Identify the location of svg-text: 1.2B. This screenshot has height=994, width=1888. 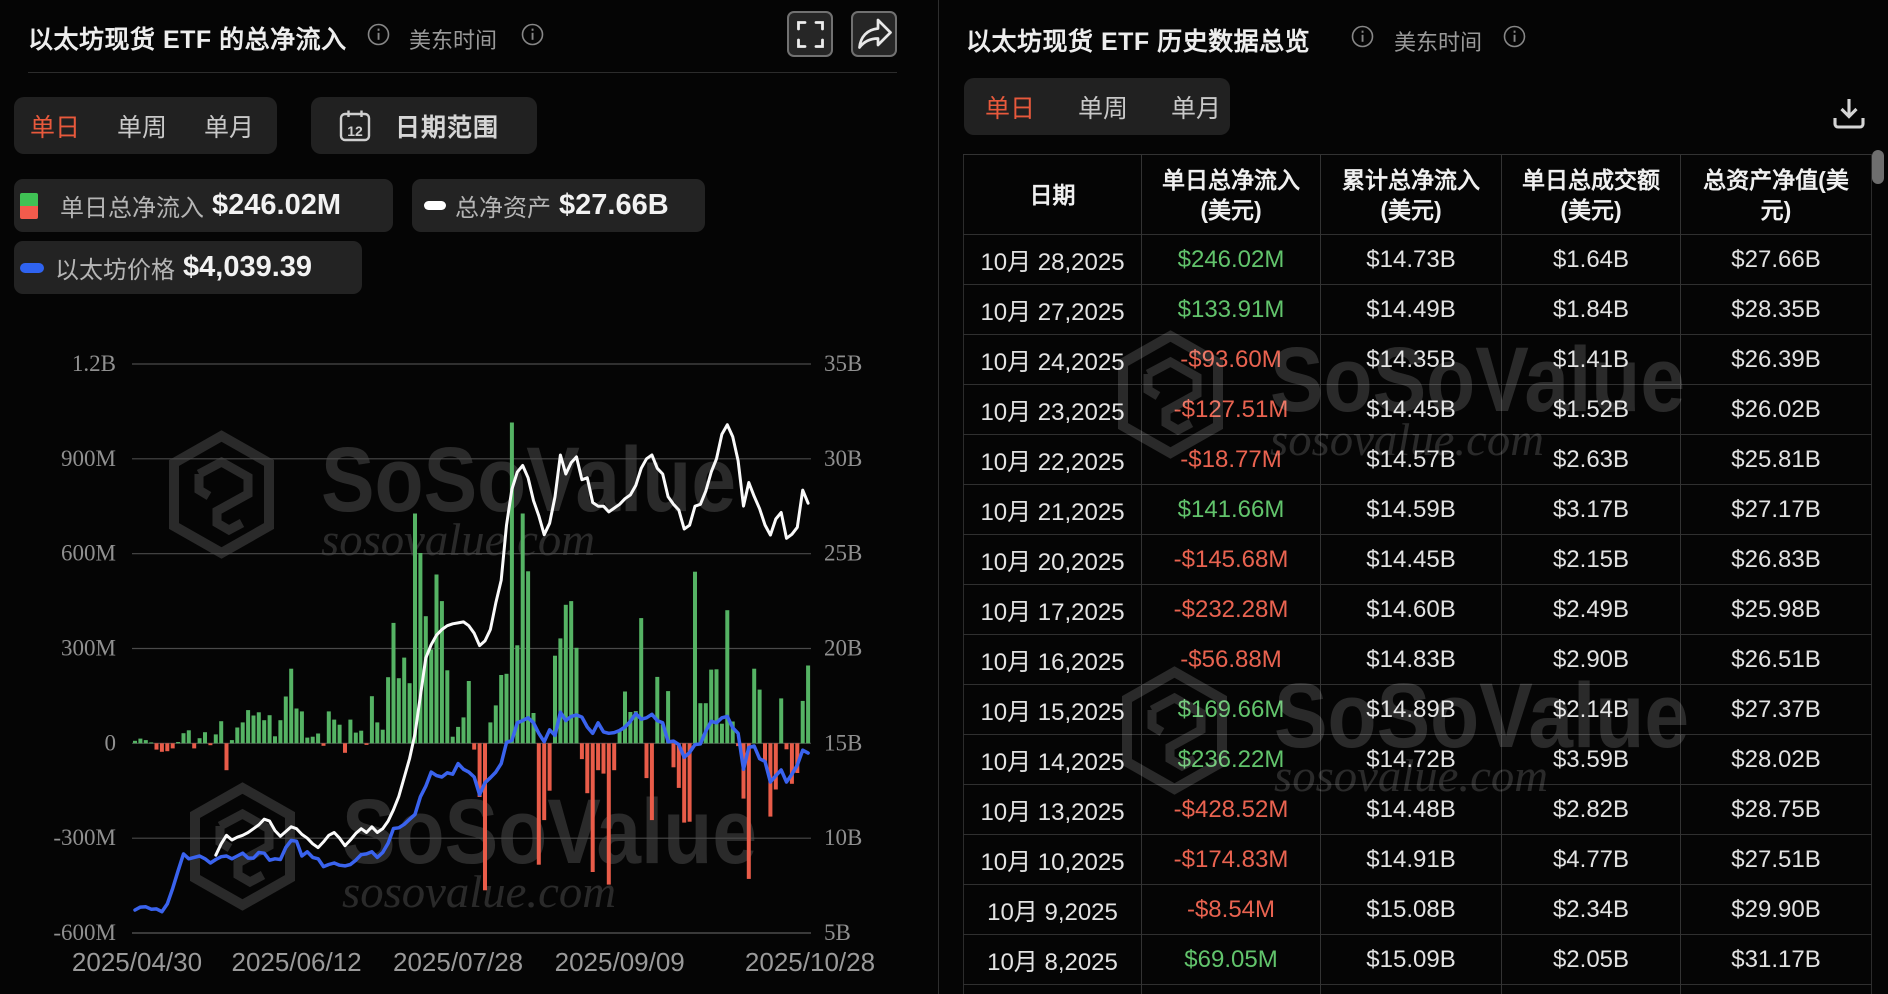
(94, 363).